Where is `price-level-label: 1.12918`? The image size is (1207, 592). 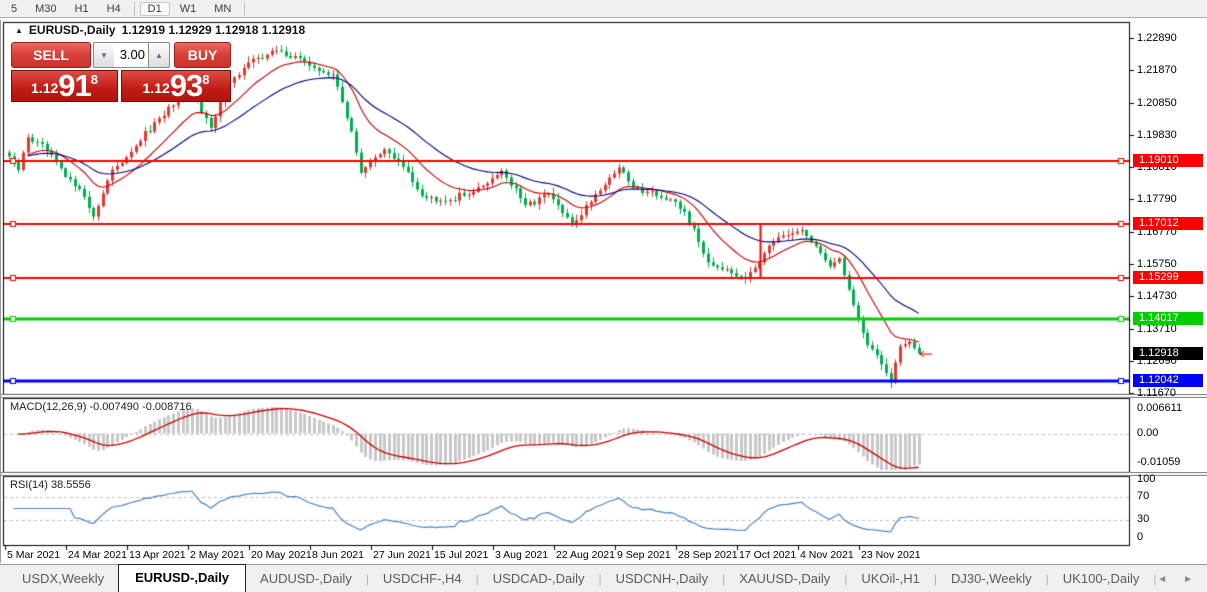 price-level-label: 1.12918 is located at coordinates (1168, 353).